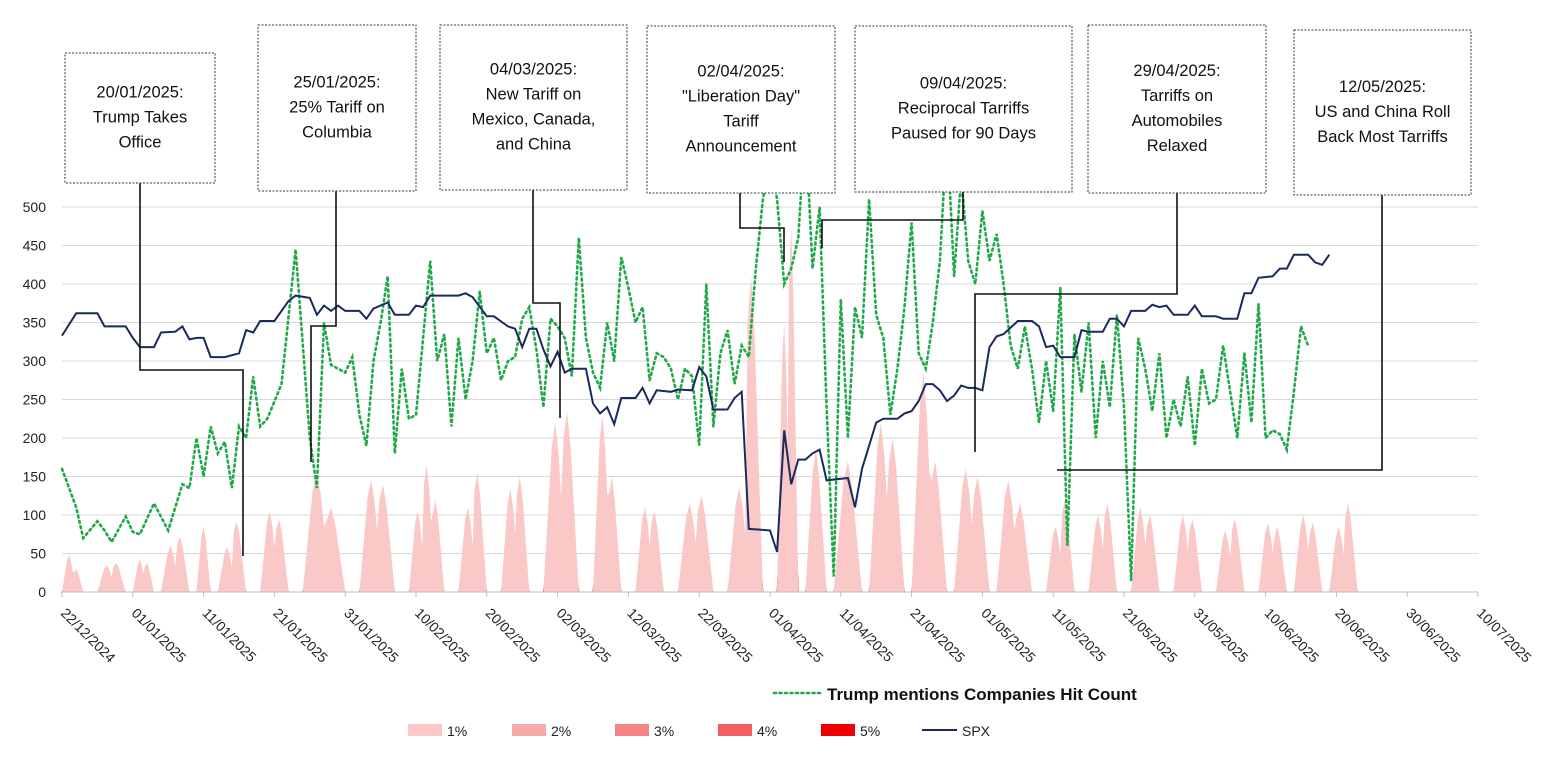  Describe the element at coordinates (963, 84) in the screenshot. I see `annotation-text: 09/04/2025:` at that location.